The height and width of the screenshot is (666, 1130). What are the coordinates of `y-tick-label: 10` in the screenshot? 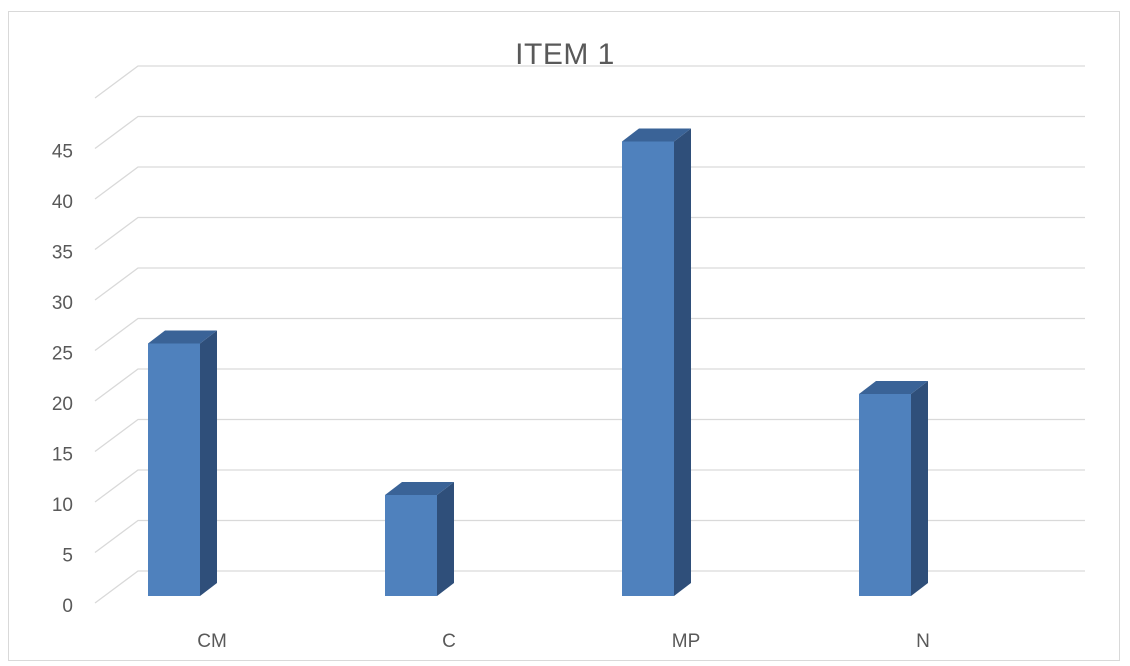 It's located at (62, 505).